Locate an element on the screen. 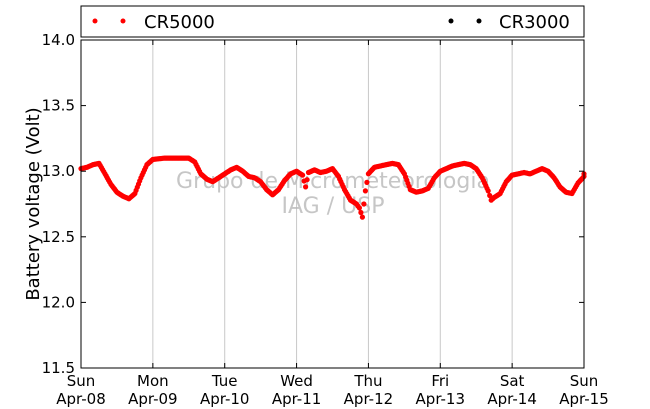  legend: CR5000 CR3000 is located at coordinates (332, 21).